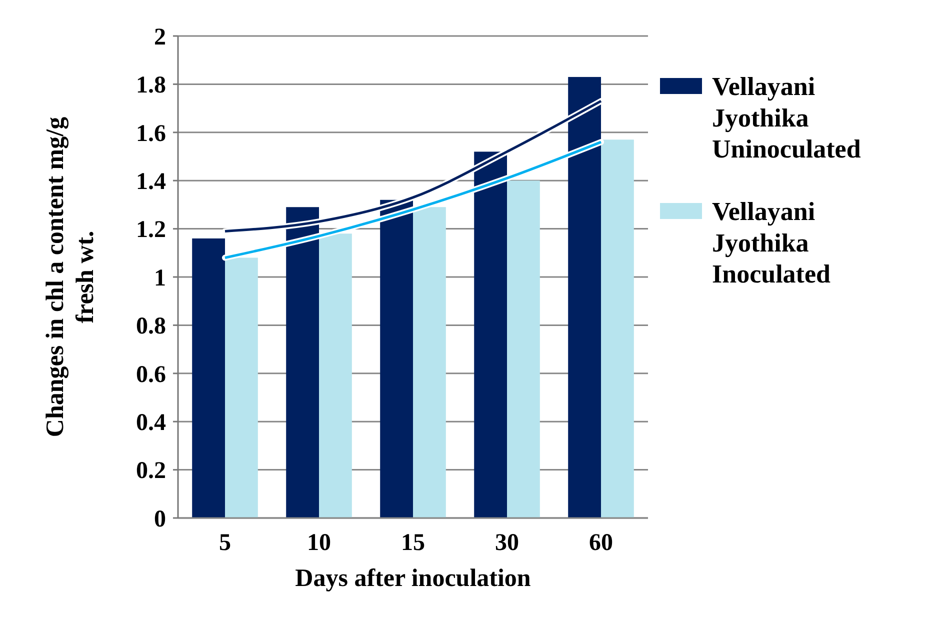 Image resolution: width=947 pixels, height=619 pixels. I want to click on x-tick-label: 60, so click(601, 543).